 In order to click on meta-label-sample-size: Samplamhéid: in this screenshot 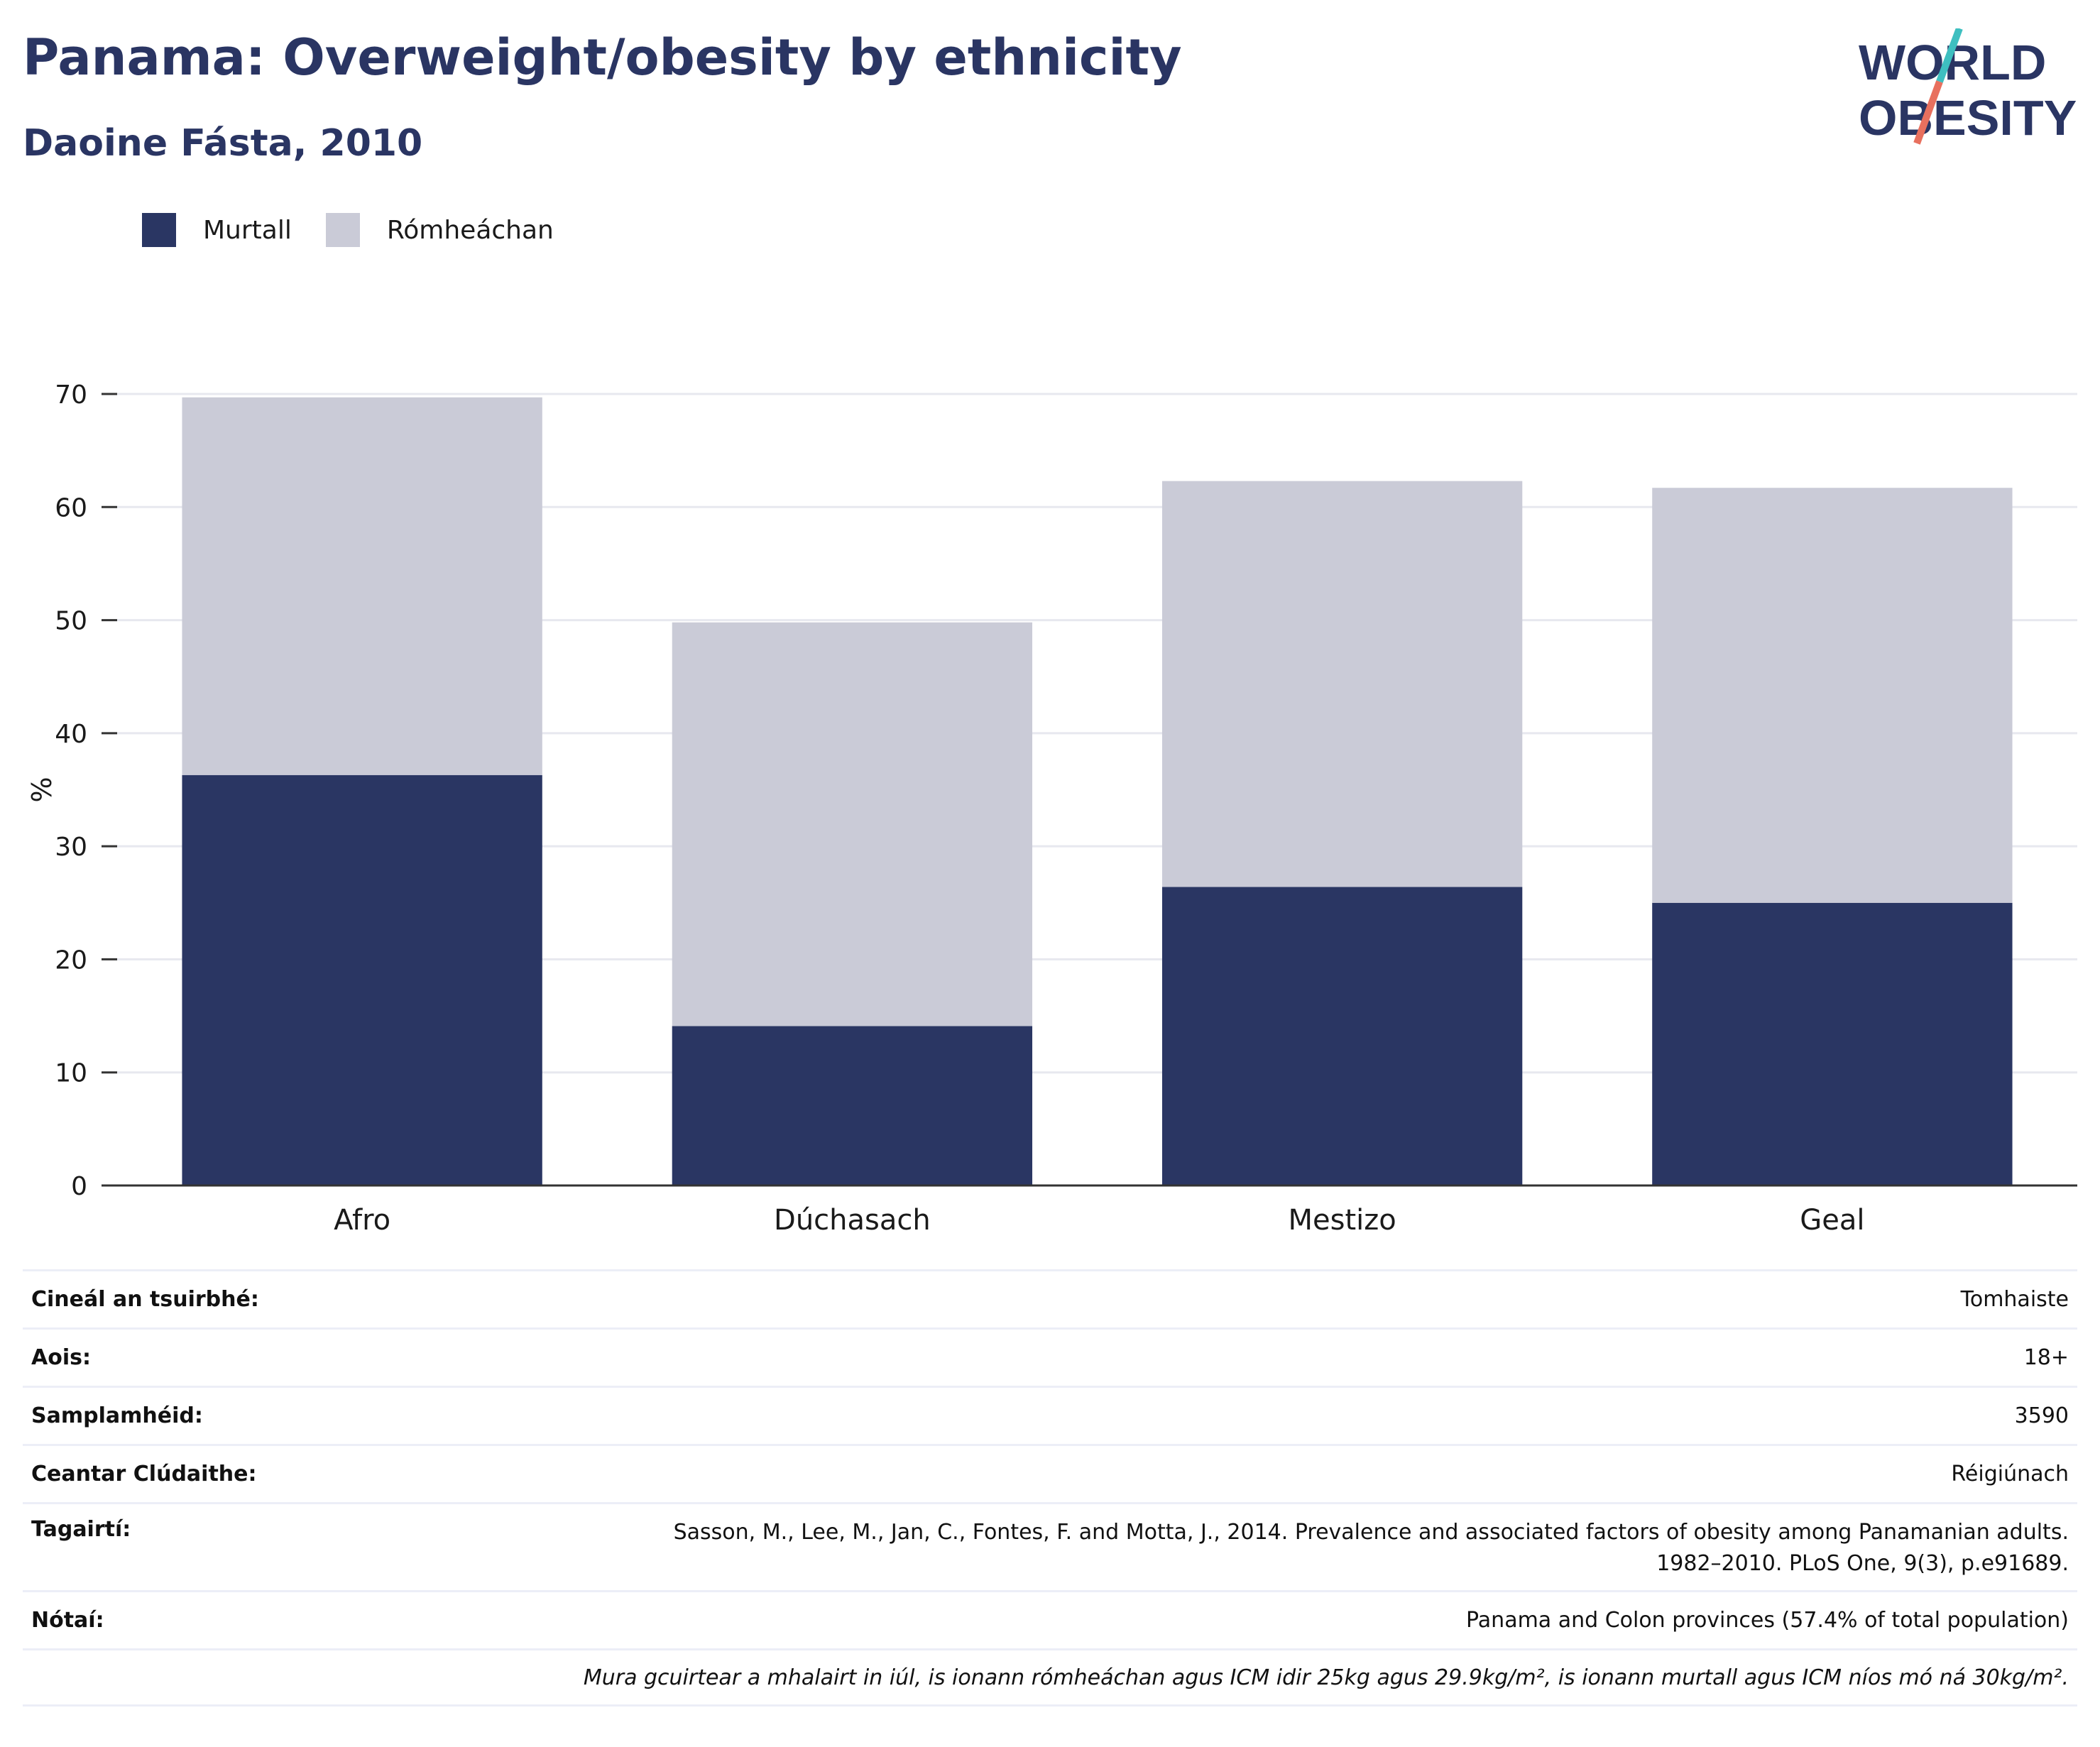, I will do `click(117, 1415)`.